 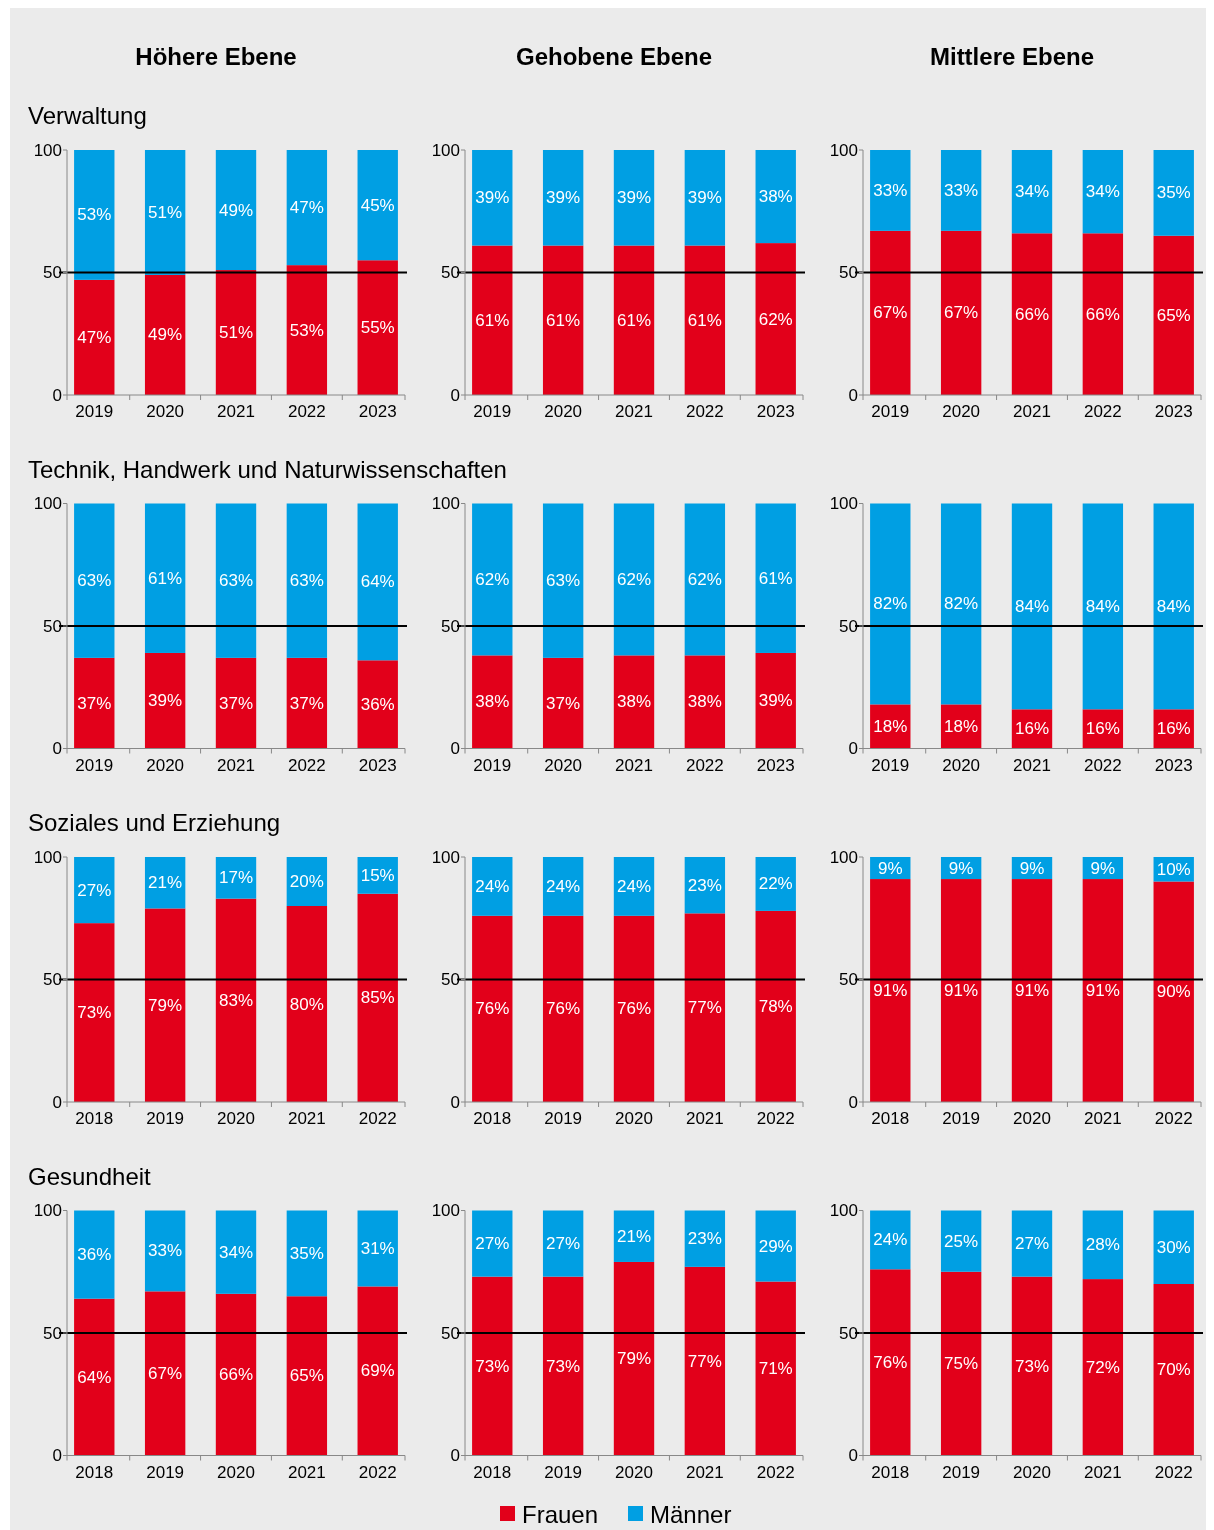 I want to click on data-label: 29%, so click(x=775, y=1246).